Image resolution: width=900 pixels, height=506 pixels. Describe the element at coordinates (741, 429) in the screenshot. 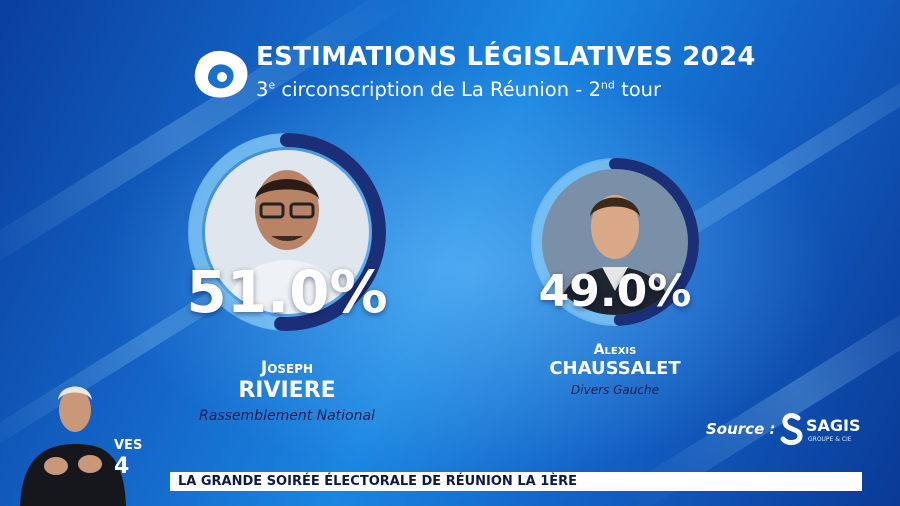

I see `source-label: Source :` at that location.